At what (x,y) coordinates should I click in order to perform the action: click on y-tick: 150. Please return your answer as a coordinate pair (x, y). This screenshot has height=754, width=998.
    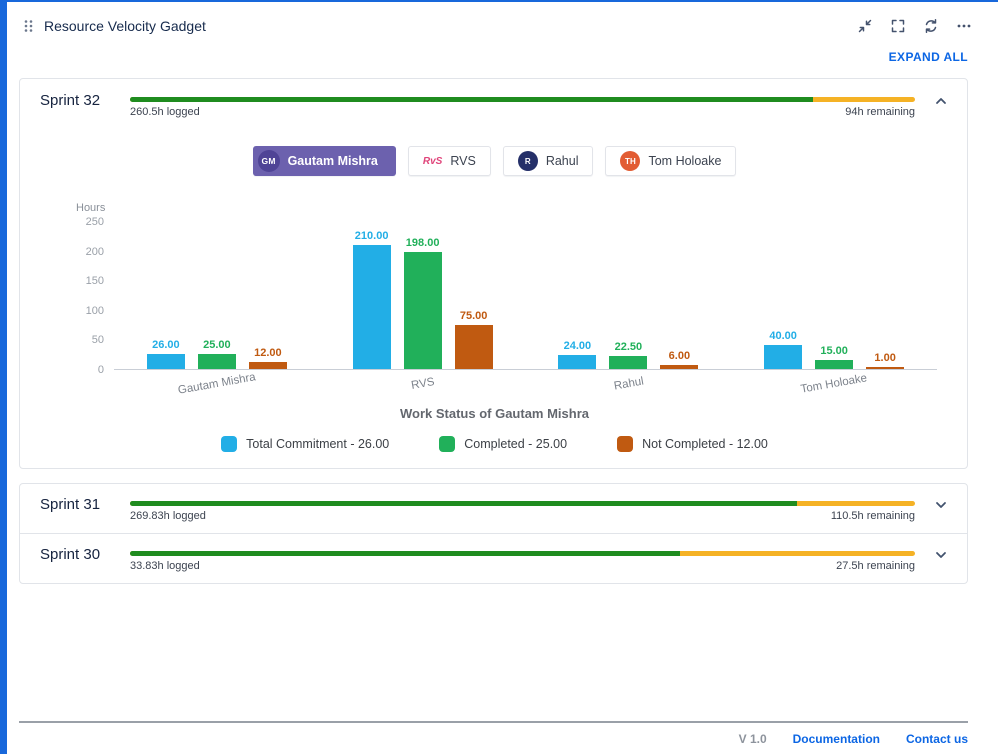
    Looking at the image, I should click on (94, 281).